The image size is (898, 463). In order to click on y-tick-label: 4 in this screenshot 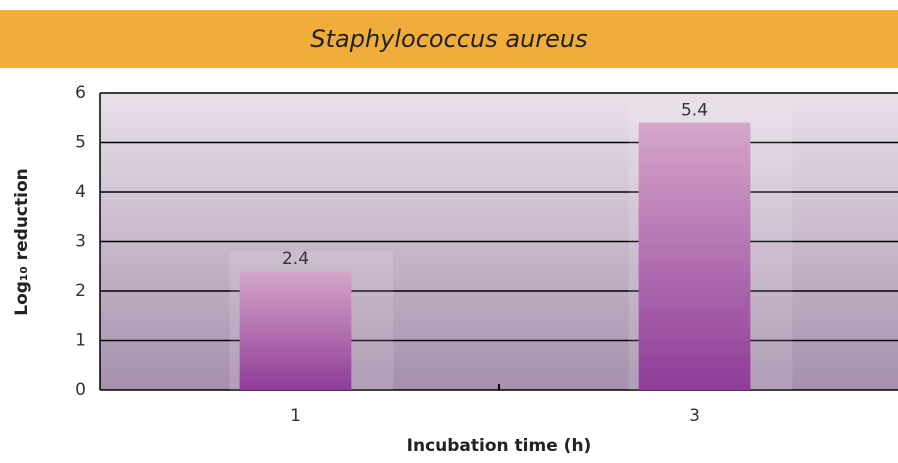, I will do `click(80, 192)`.